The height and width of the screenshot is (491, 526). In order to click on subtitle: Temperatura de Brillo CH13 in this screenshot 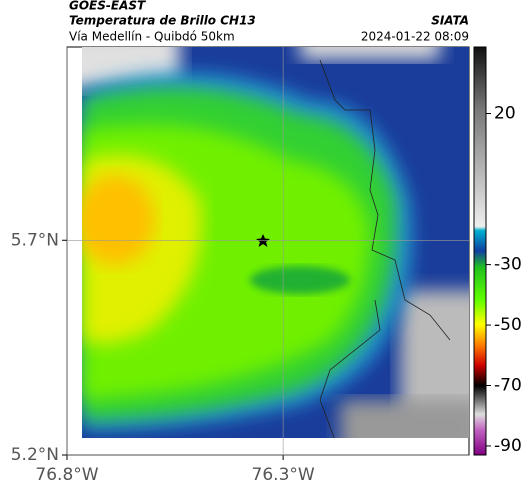, I will do `click(162, 21)`.